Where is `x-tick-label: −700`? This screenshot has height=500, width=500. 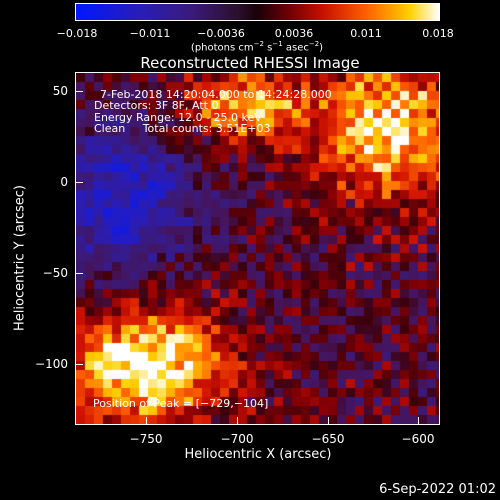
x-tick-label: −700 is located at coordinates (237, 439).